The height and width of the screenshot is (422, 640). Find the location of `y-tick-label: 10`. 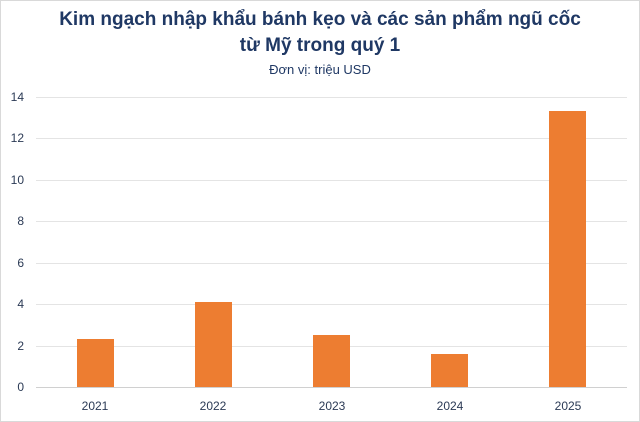

y-tick-label: 10 is located at coordinates (17, 180).